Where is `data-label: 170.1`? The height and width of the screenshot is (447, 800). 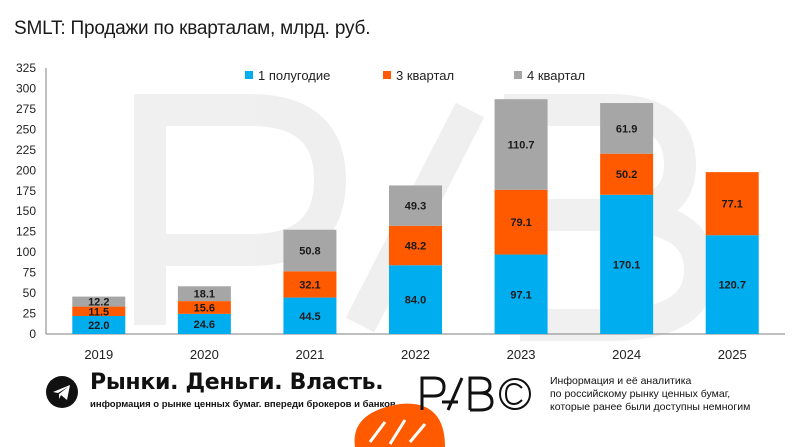
data-label: 170.1 is located at coordinates (627, 265).